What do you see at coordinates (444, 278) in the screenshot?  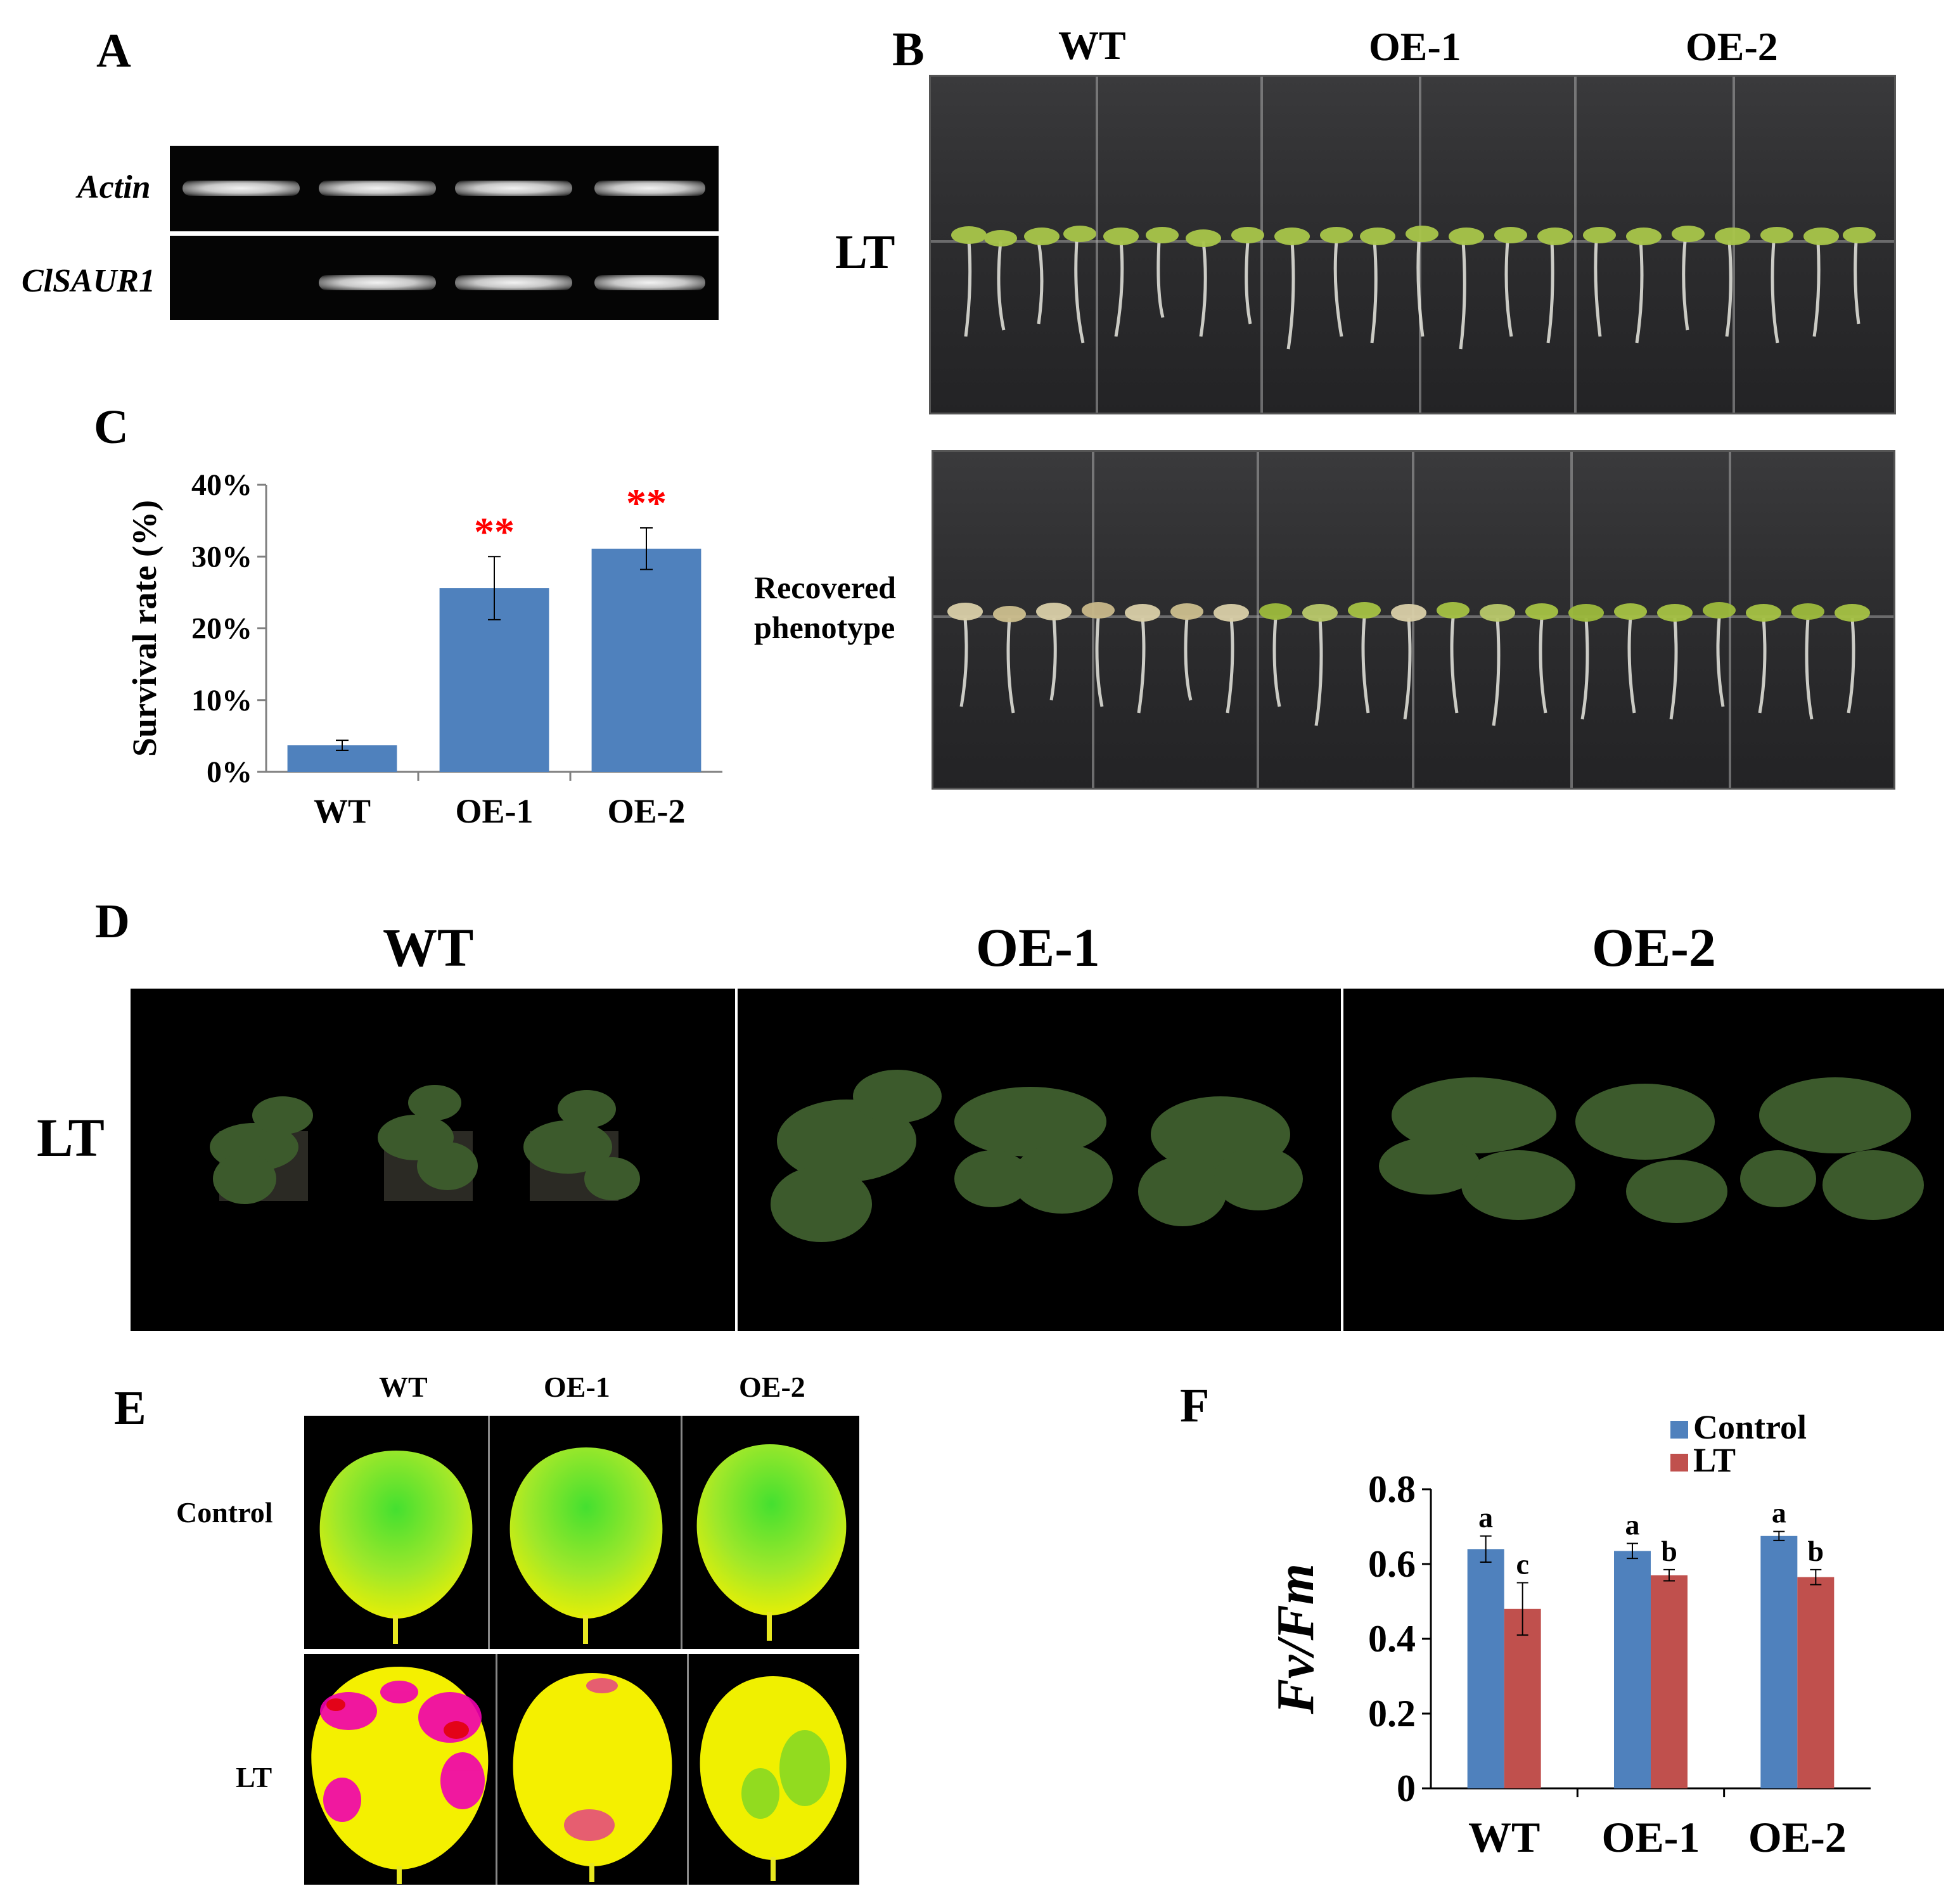 I see `gel-clsaur1` at bounding box center [444, 278].